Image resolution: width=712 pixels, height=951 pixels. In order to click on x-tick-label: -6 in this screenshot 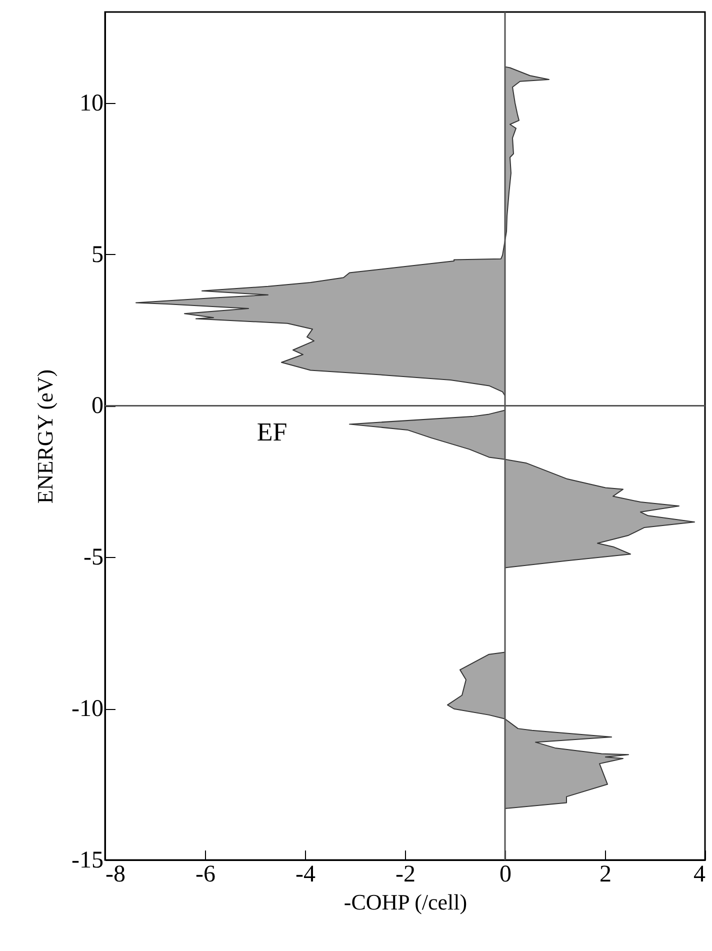, I will do `click(206, 875)`.